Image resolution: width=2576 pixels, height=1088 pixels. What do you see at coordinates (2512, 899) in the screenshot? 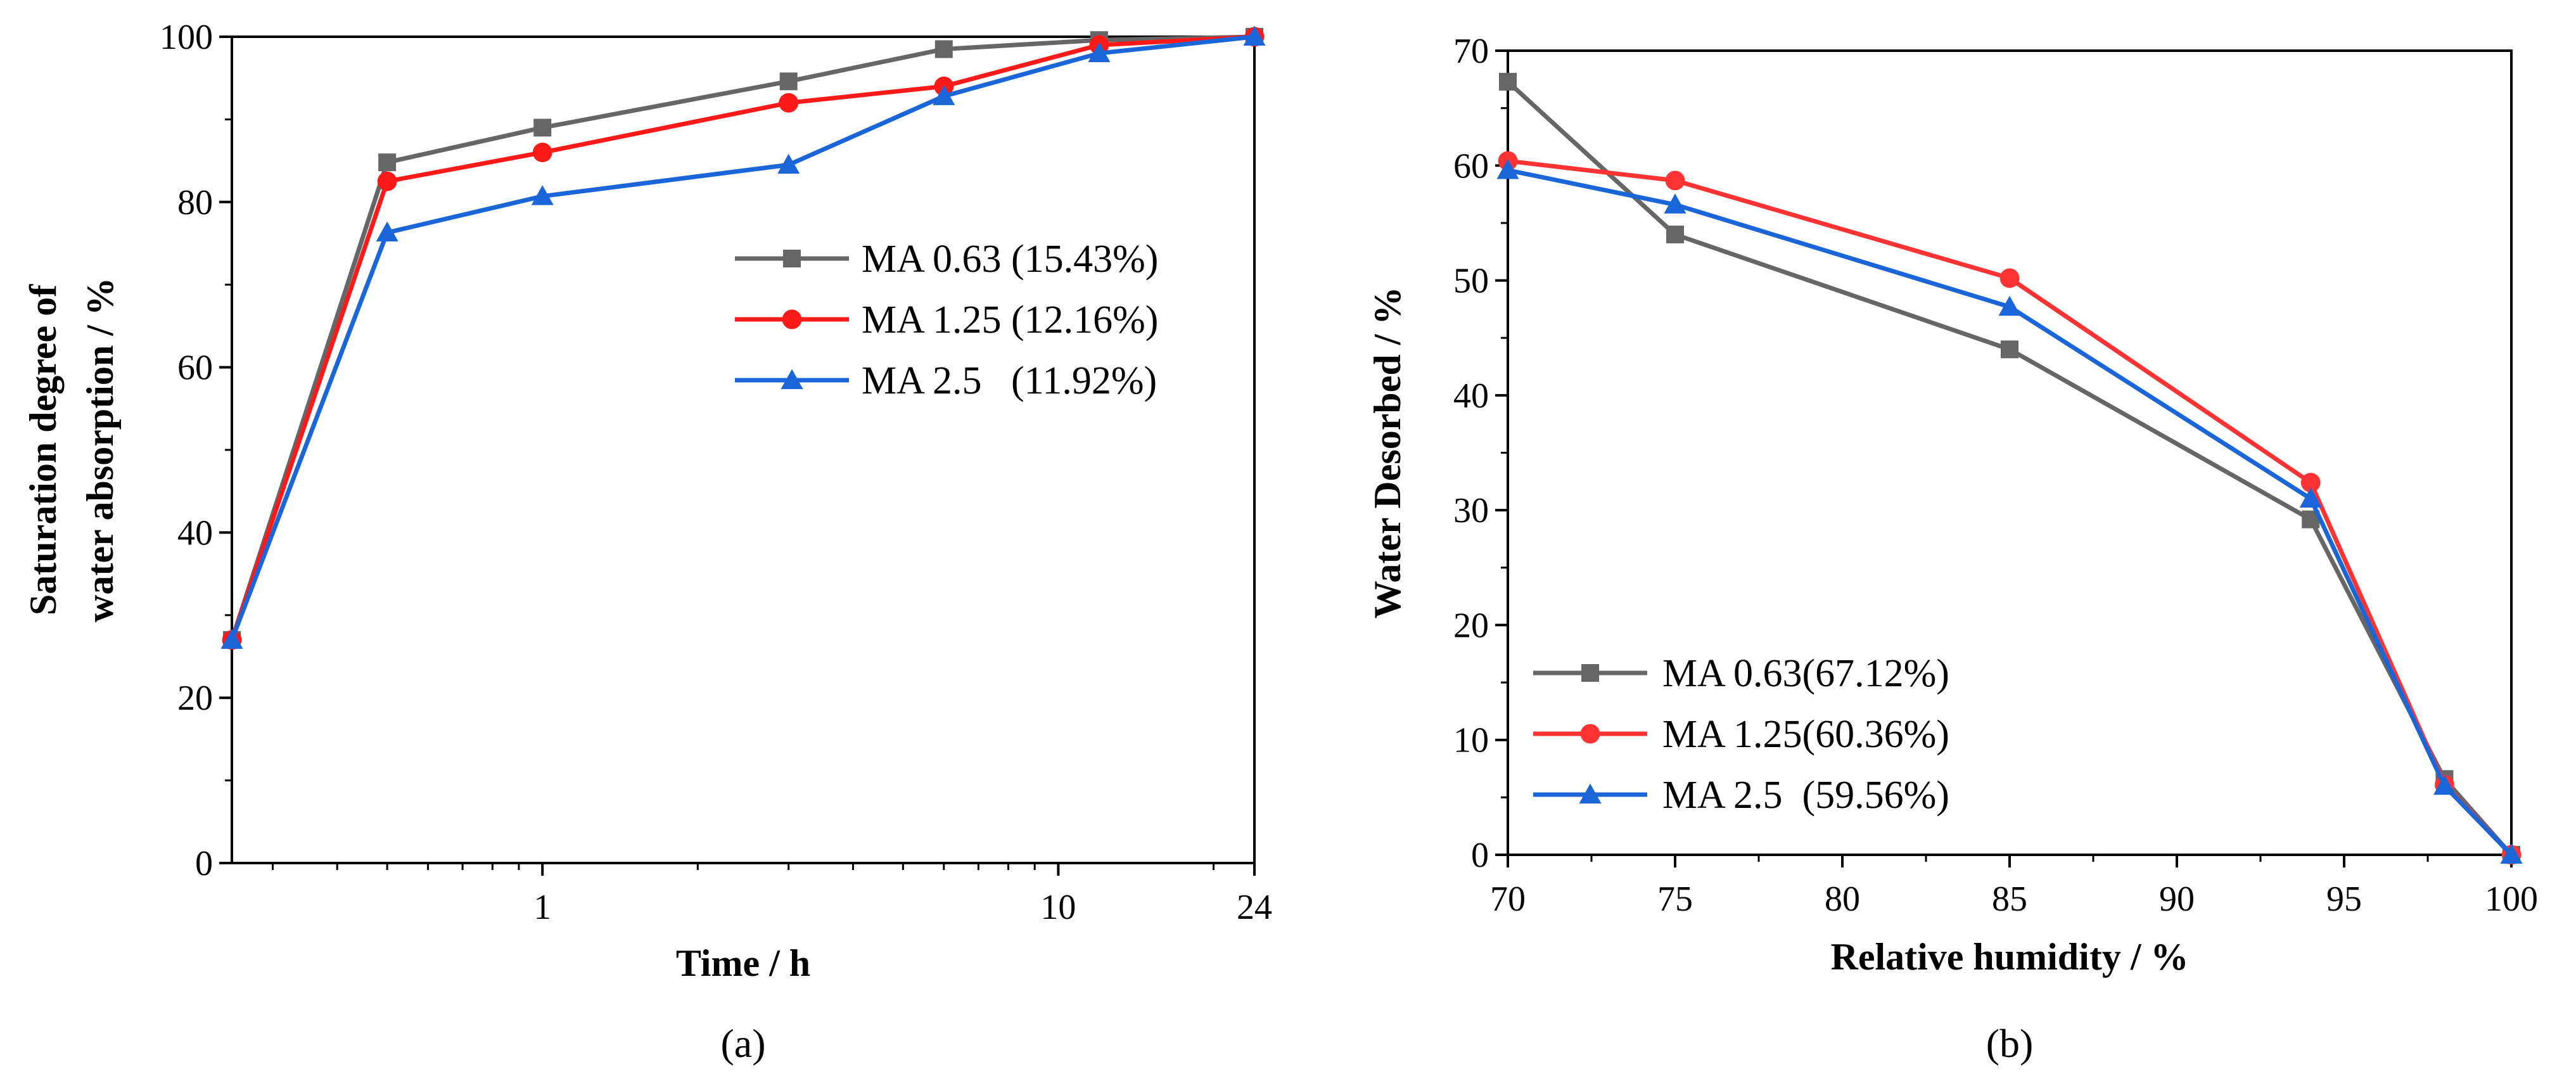
I see `x-tick-label: 100` at bounding box center [2512, 899].